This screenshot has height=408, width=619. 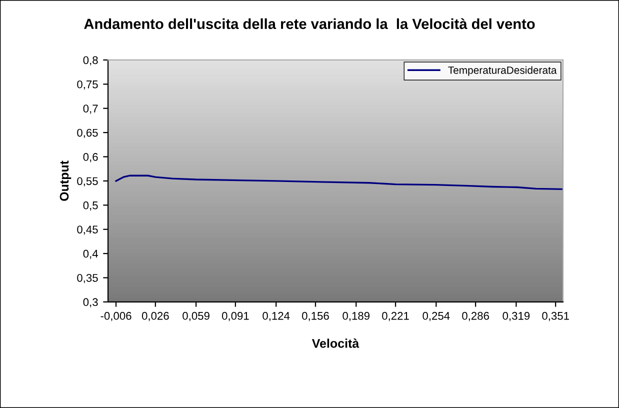 I want to click on y-tick-label: 0,65, so click(x=87, y=133).